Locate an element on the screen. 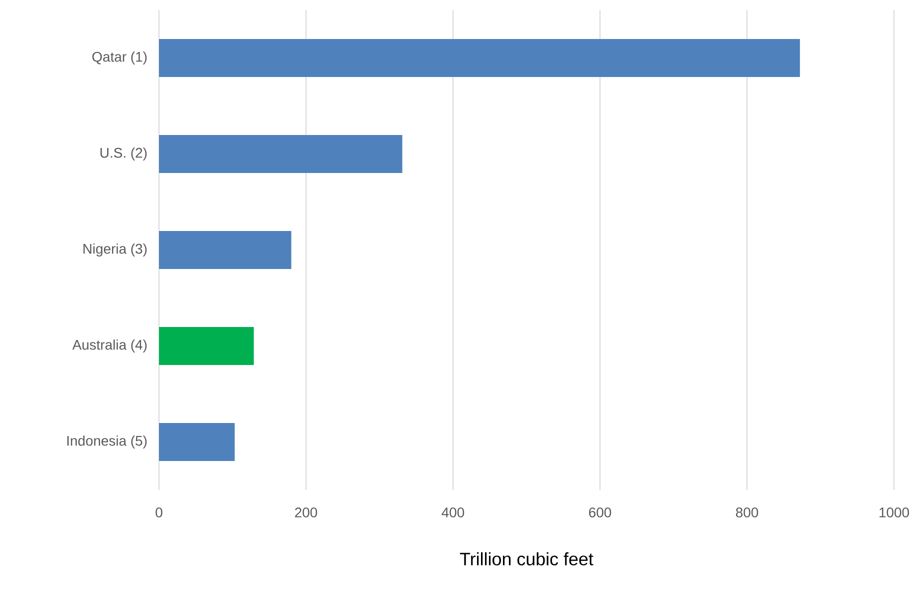 The height and width of the screenshot is (590, 924). x-tick-label: 0 is located at coordinates (159, 513).